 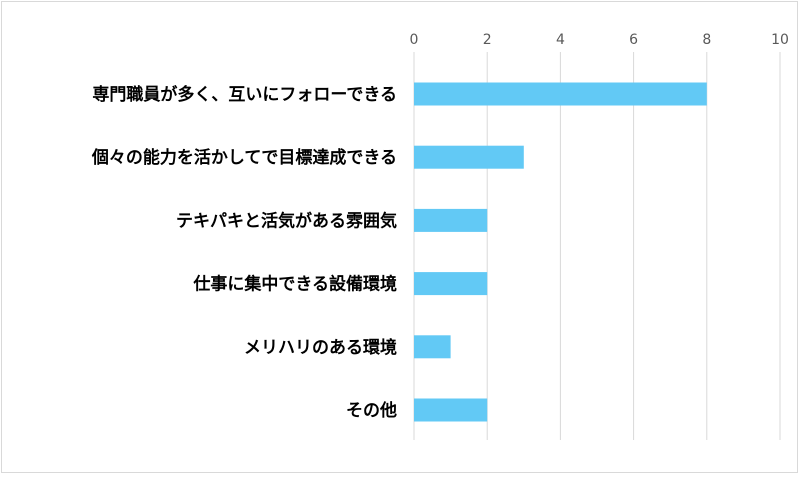 What do you see at coordinates (780, 40) in the screenshot?
I see `x-tick-label: 10` at bounding box center [780, 40].